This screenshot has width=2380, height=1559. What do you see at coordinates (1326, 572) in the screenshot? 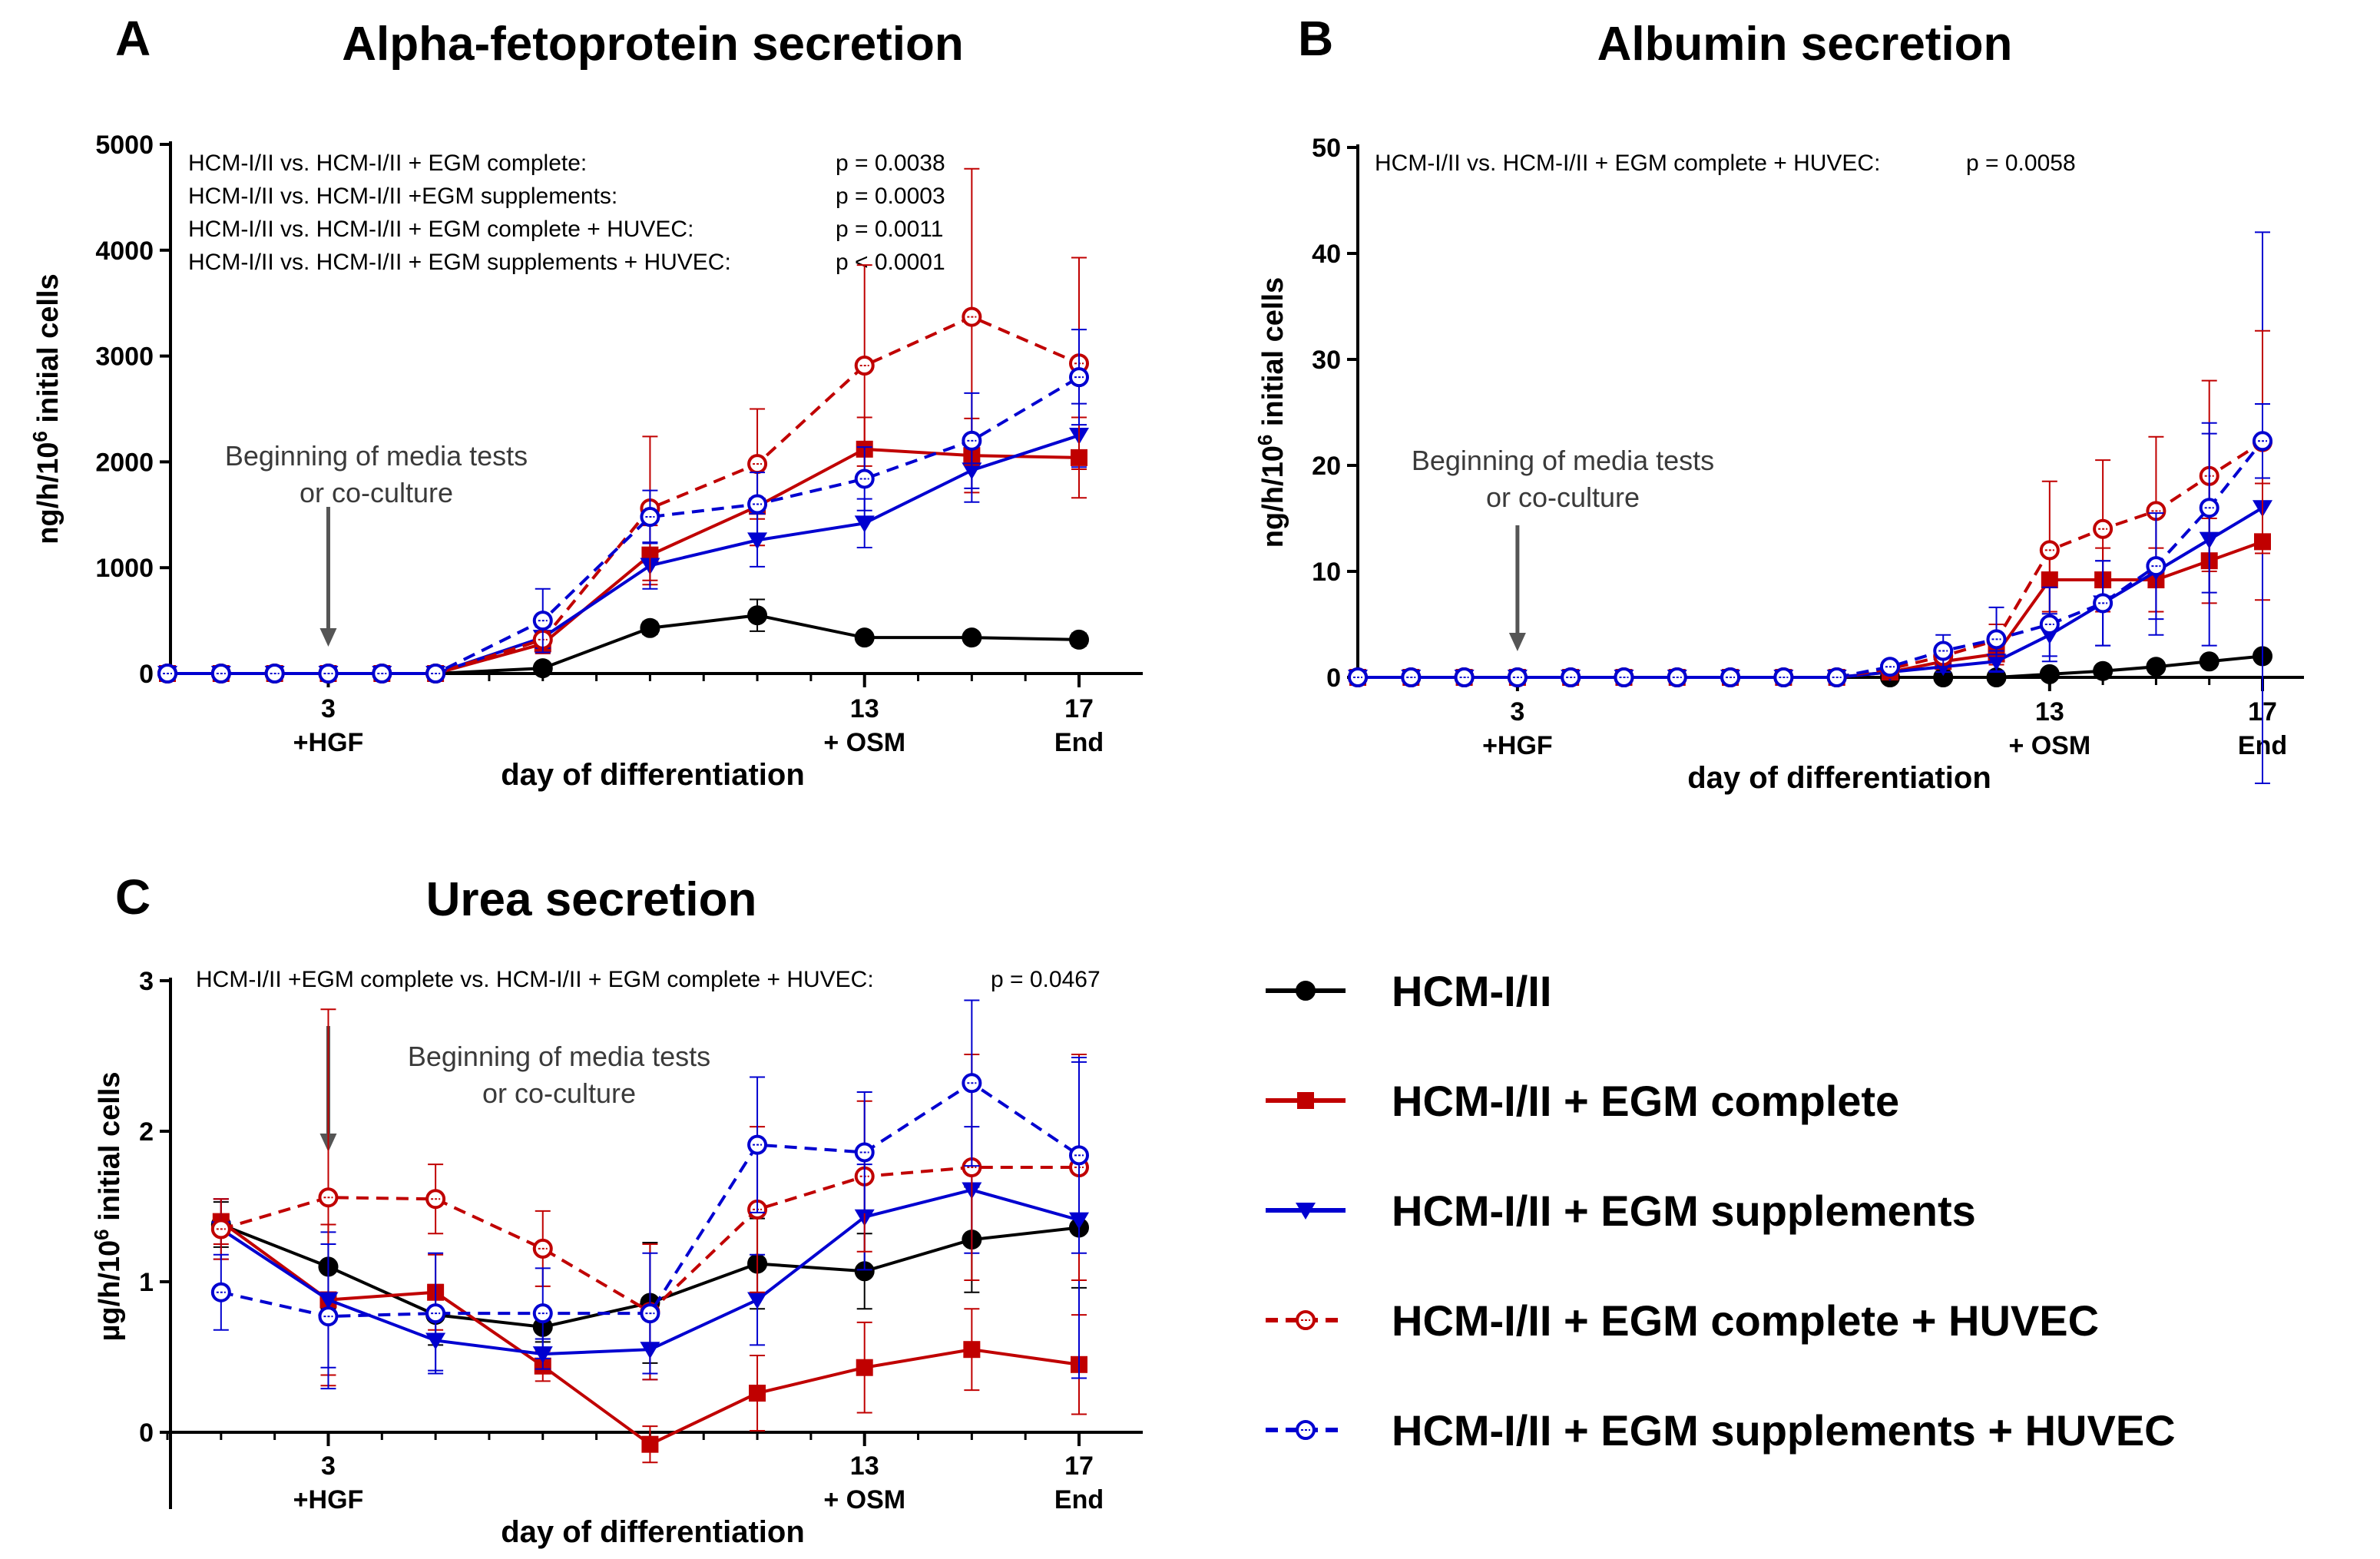
I see `y-tick-label: 10` at bounding box center [1326, 572].